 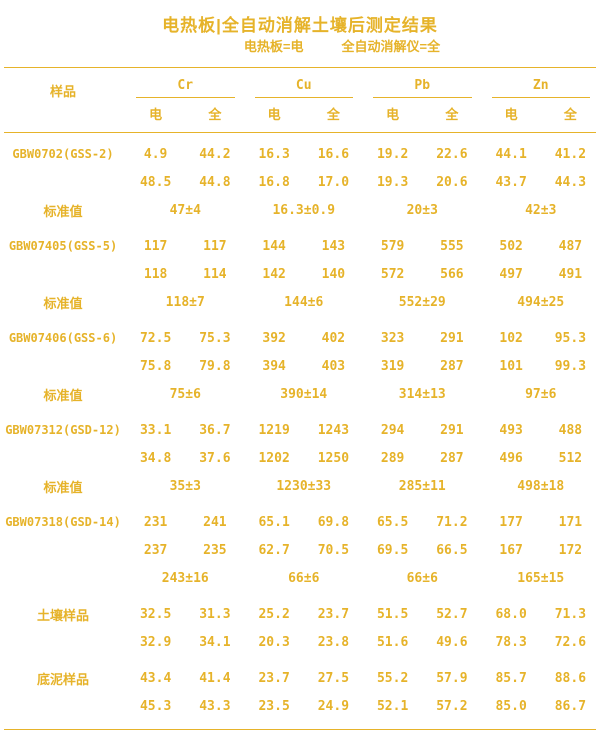 What do you see at coordinates (304, 394) in the screenshot?
I see `element-group-cell: 390±14` at bounding box center [304, 394].